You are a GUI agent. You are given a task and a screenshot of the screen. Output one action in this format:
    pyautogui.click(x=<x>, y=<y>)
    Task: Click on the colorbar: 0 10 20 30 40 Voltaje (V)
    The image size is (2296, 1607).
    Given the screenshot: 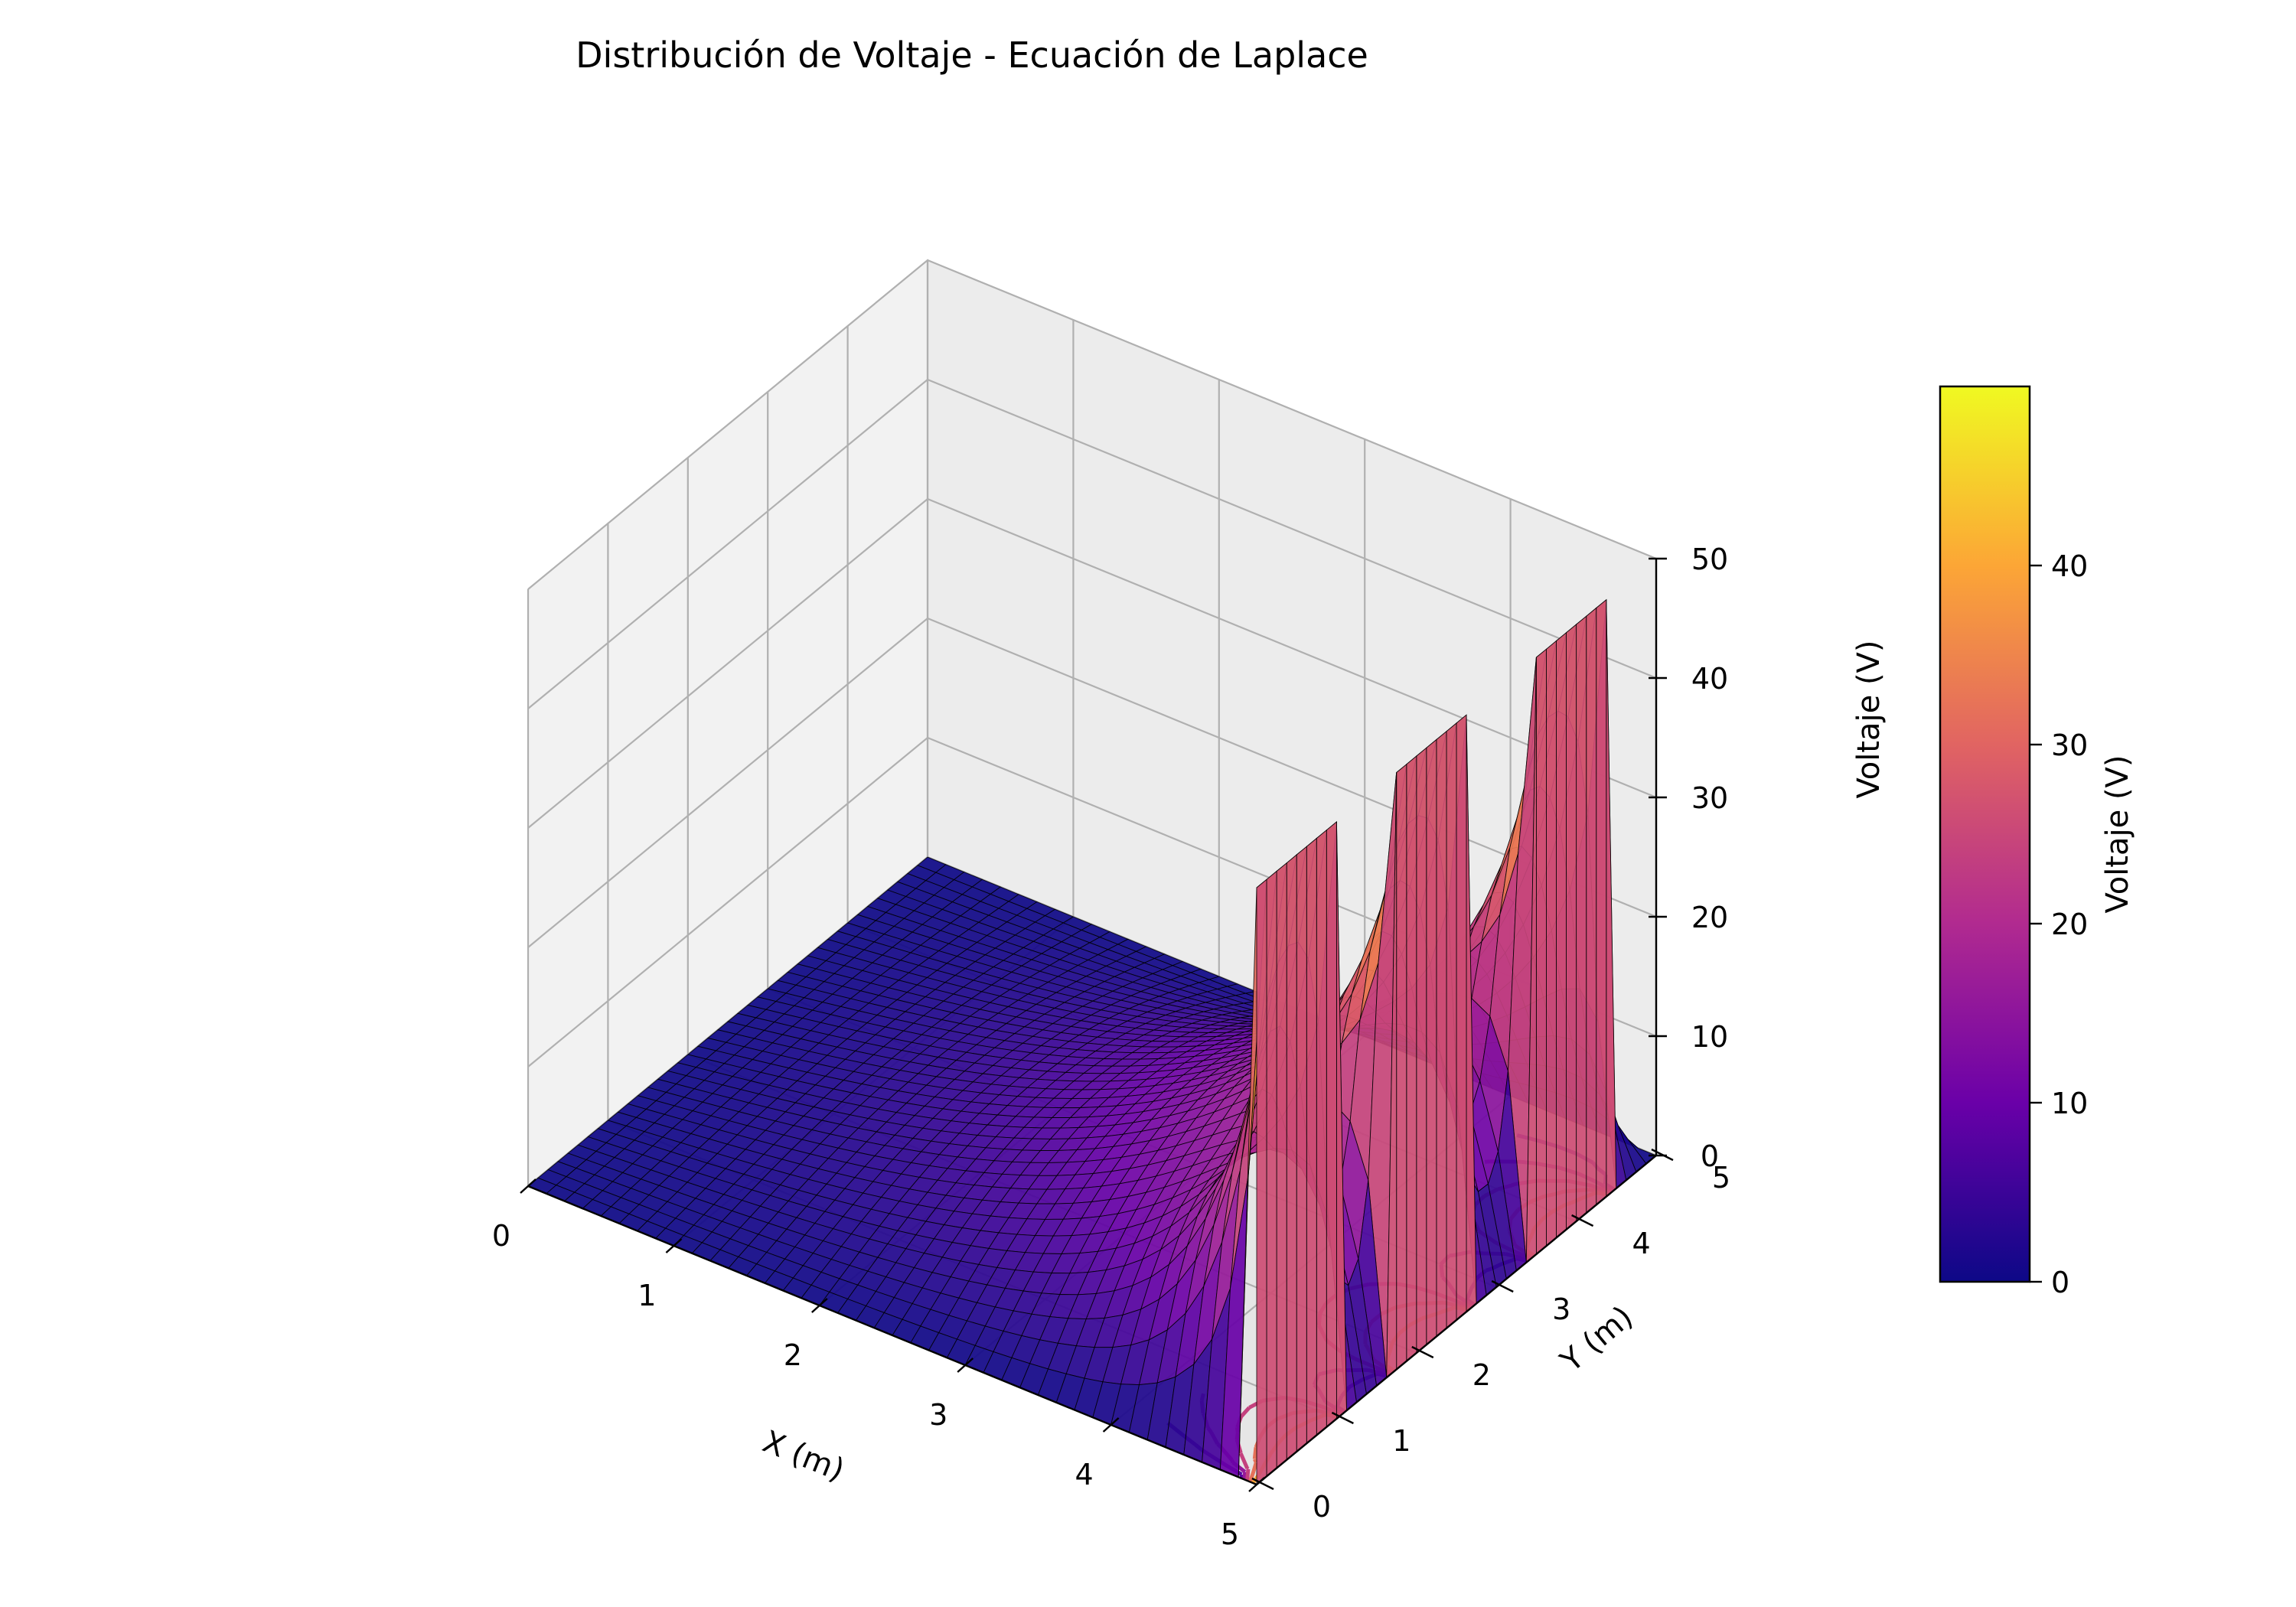 What is the action you would take?
    pyautogui.click(x=2037, y=842)
    